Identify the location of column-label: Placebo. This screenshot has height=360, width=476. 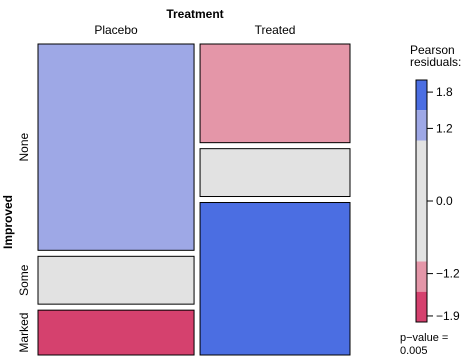
(116, 30).